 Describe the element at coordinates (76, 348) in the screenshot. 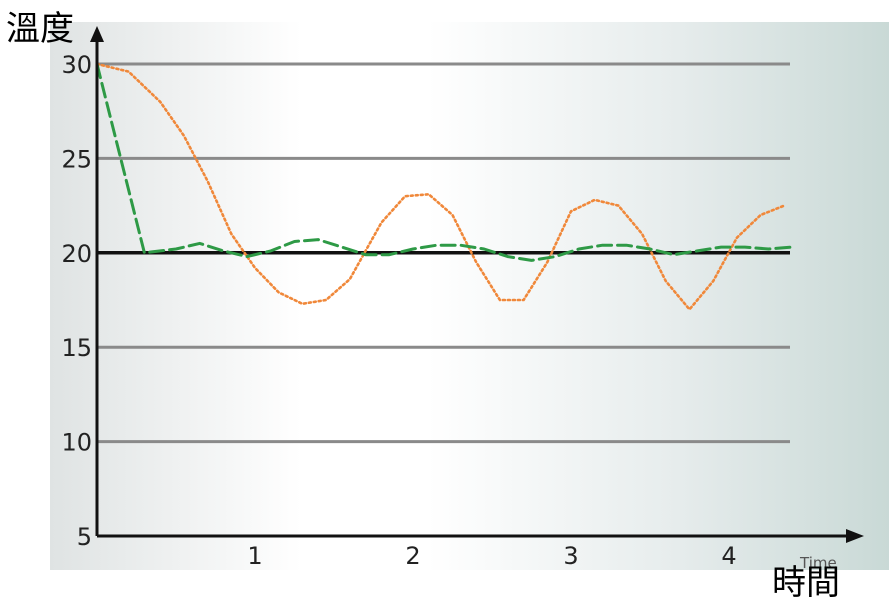

I see `y-tick-label: 15` at that location.